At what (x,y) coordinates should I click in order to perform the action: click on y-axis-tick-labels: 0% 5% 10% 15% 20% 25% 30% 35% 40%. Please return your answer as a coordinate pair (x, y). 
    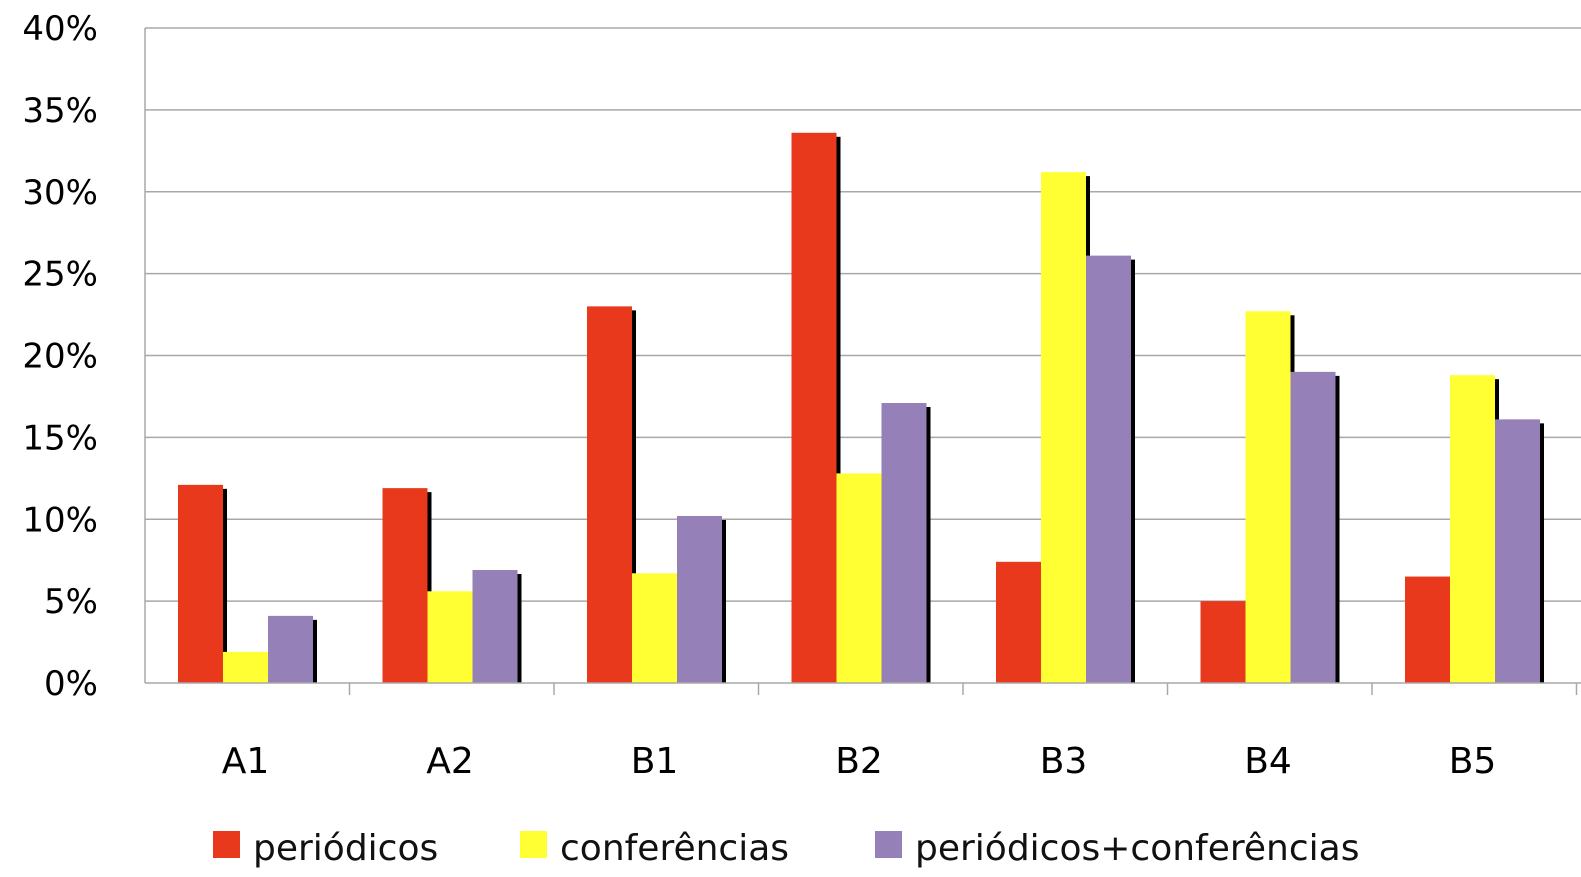
    Looking at the image, I should click on (60, 356).